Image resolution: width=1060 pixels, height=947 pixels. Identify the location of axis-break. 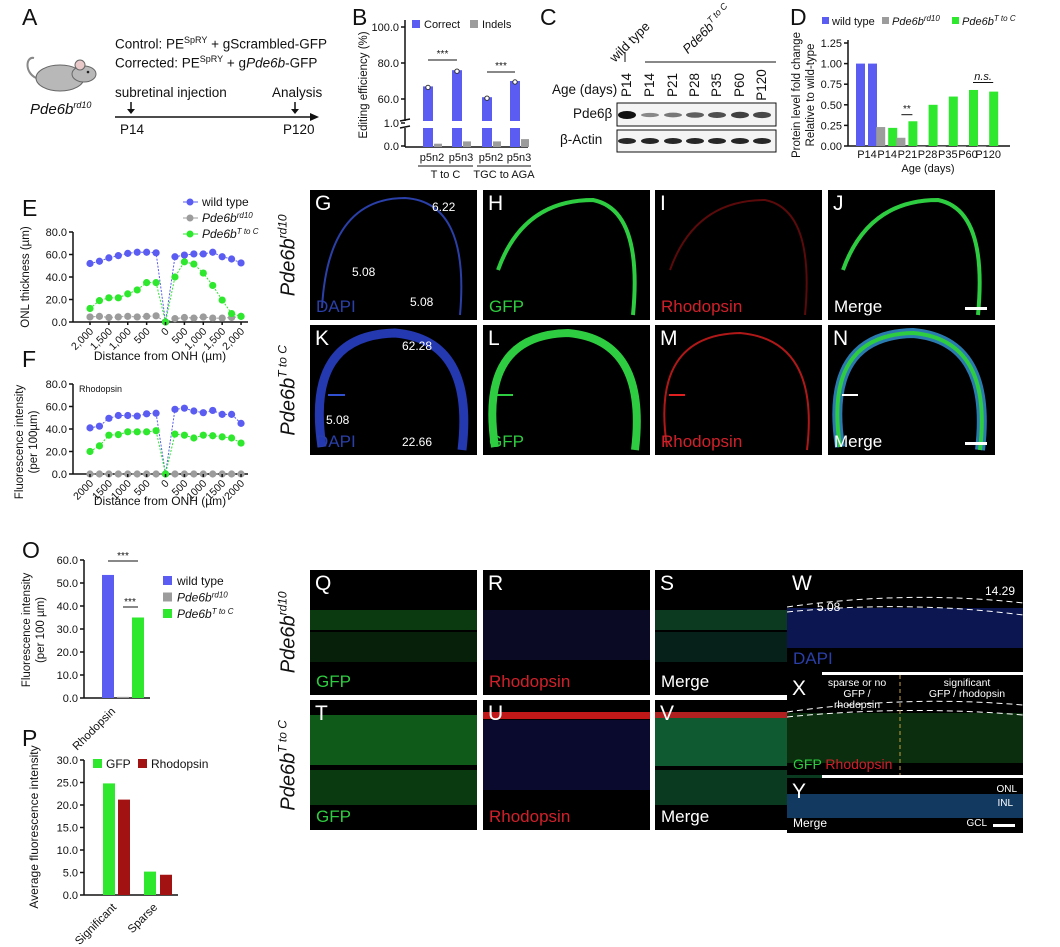
(405, 120).